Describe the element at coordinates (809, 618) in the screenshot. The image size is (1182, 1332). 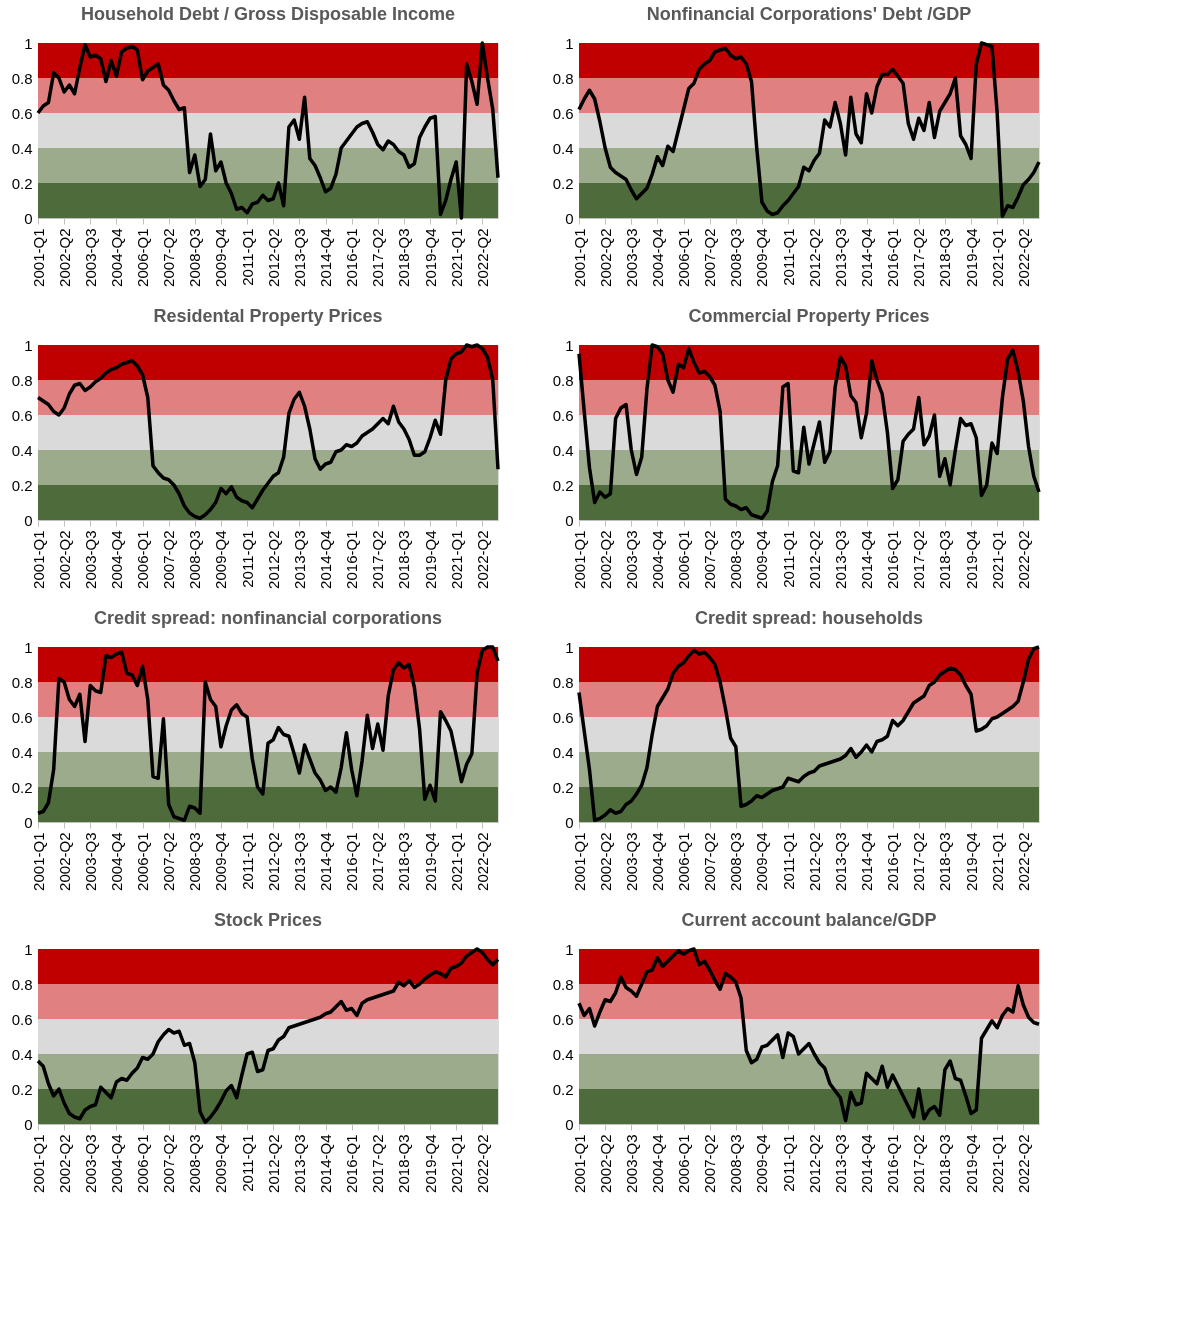
I see `chart-title: Credit spread: households` at that location.